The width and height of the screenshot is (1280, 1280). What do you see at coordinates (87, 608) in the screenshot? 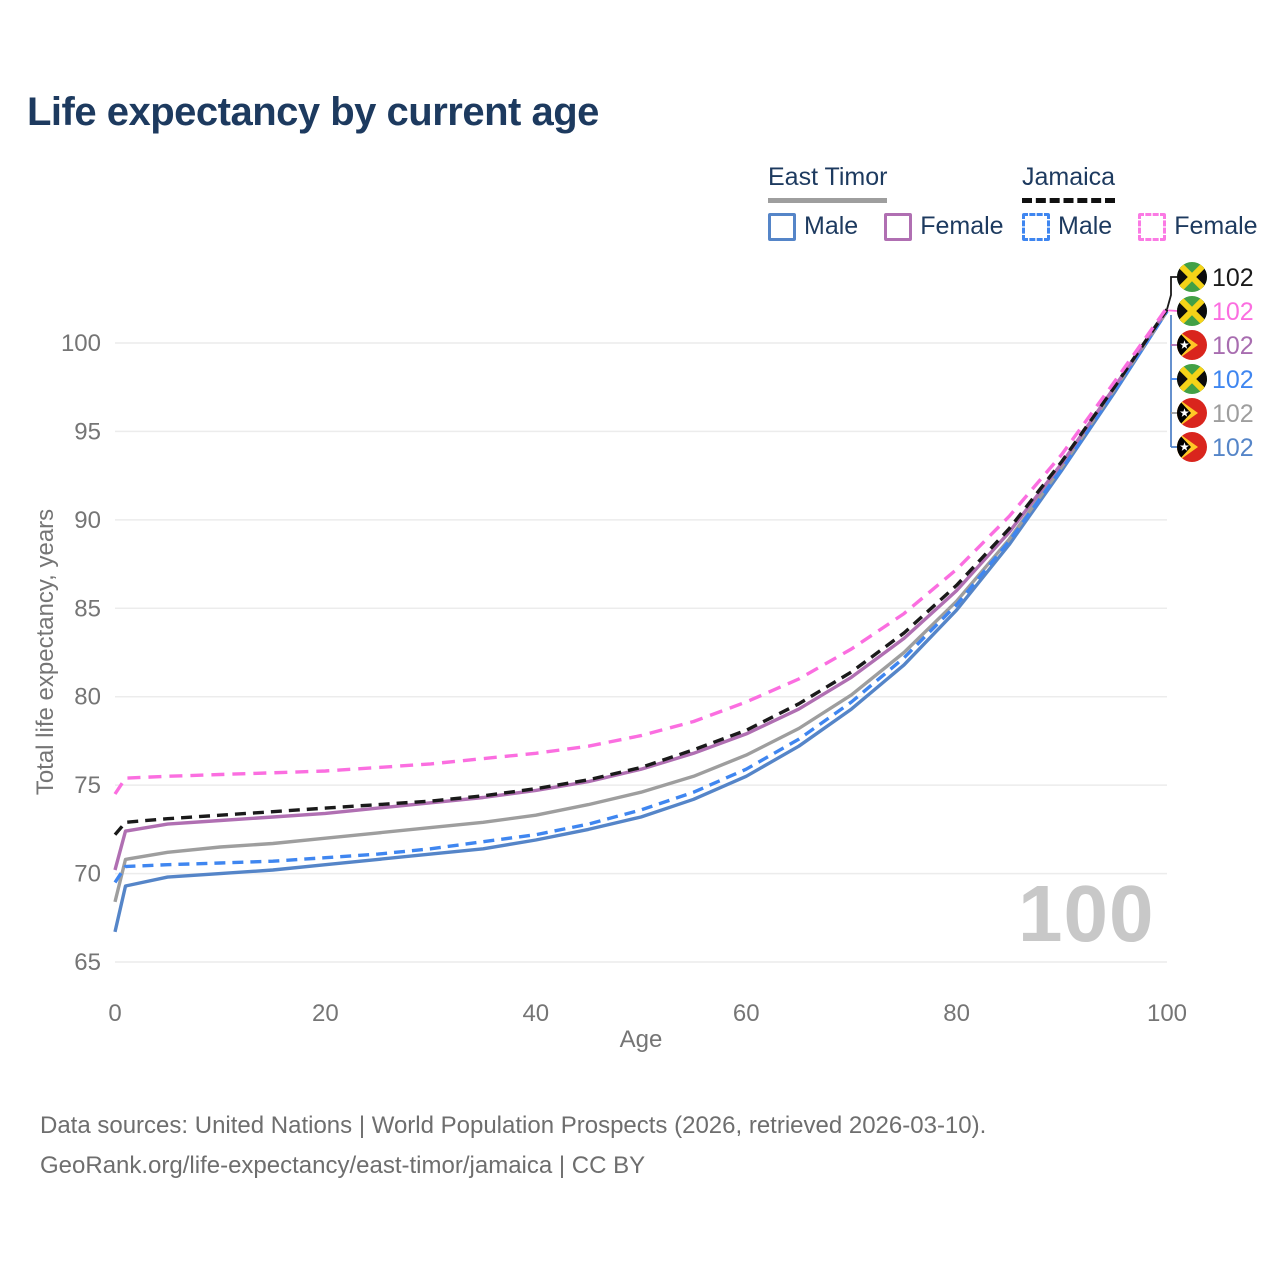
I see `y-tick-label: 85` at bounding box center [87, 608].